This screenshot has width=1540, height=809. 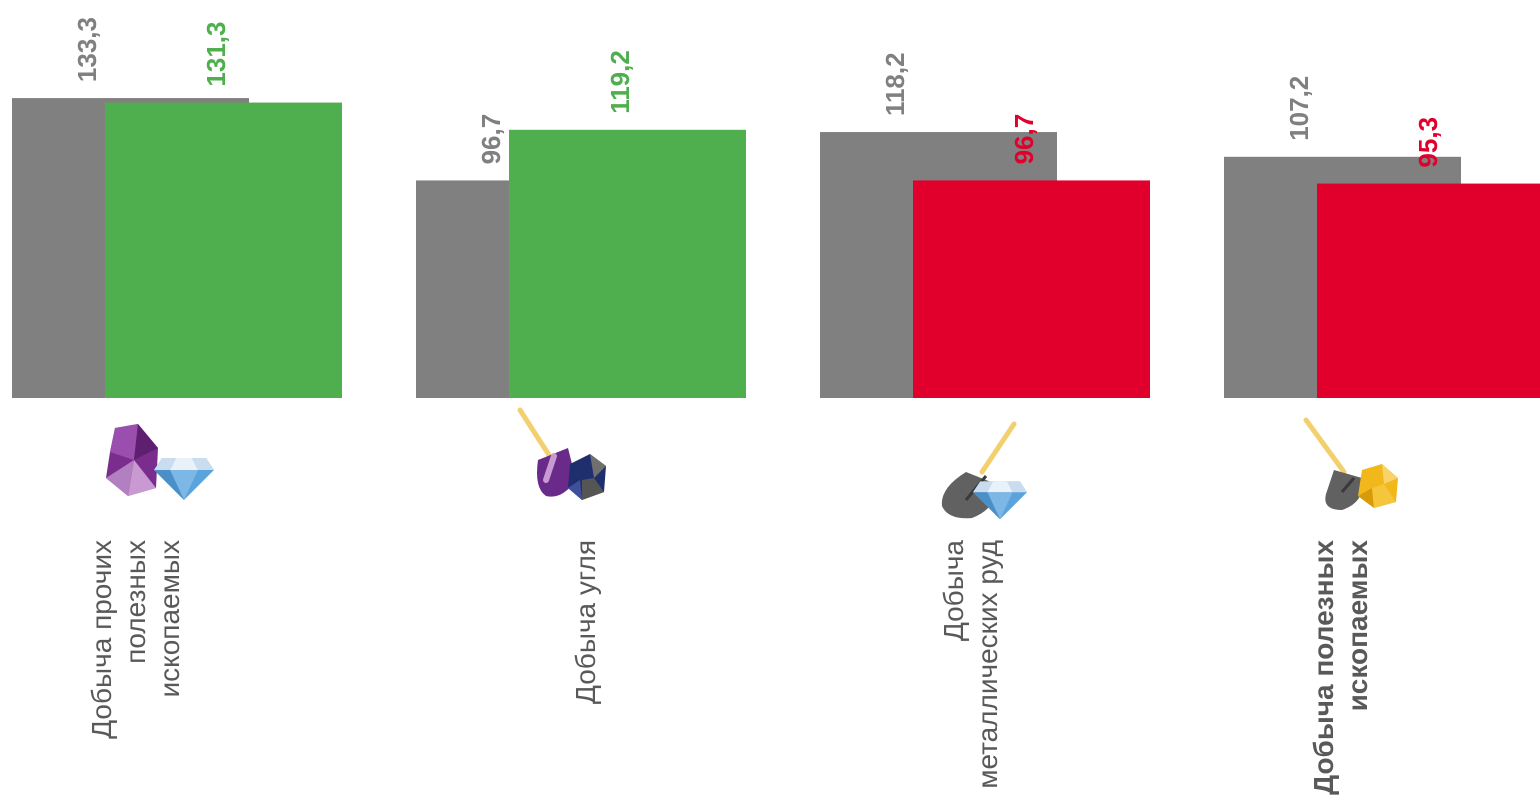 What do you see at coordinates (1340, 667) in the screenshot?
I see `category-label-4: Добыча полезных ископаемых` at bounding box center [1340, 667].